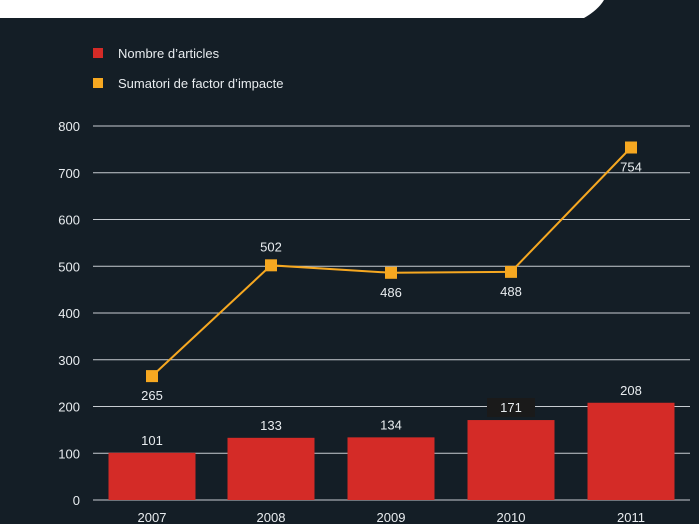 The width and height of the screenshot is (699, 524). I want to click on bar-value-label-2008: 133, so click(271, 425).